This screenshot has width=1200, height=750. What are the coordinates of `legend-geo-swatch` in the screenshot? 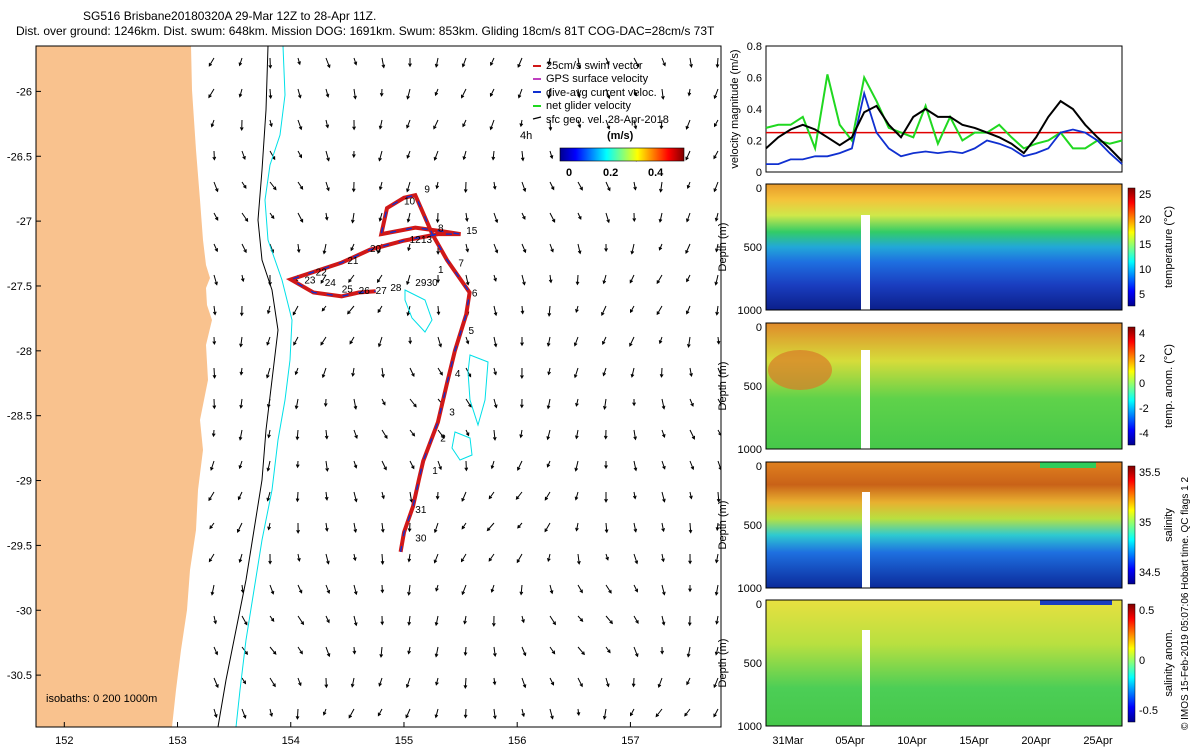 It's located at (537, 118).